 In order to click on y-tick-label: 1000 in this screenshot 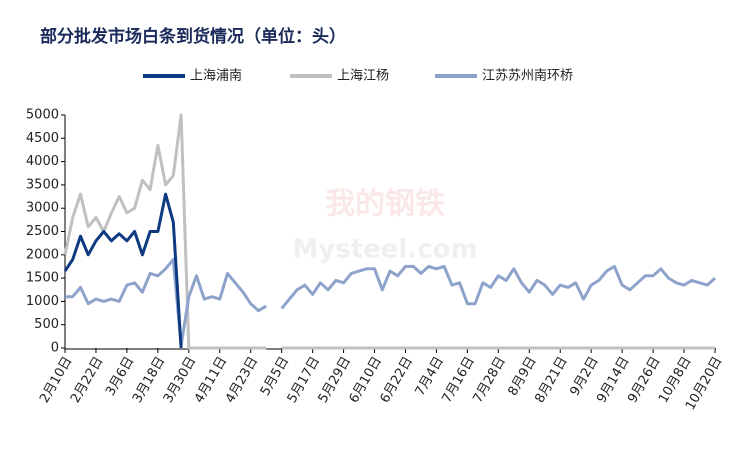, I will do `click(42, 301)`.